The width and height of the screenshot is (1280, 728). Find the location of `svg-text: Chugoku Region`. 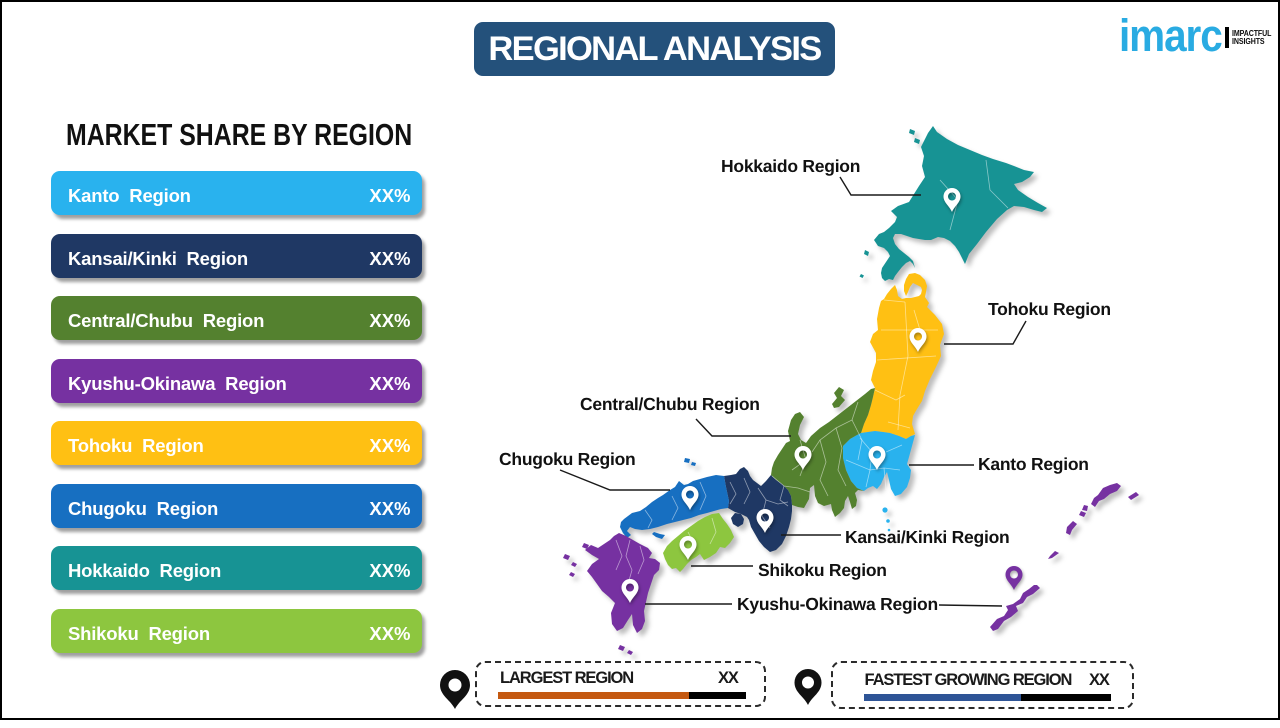

svg-text: Chugoku Region is located at coordinates (567, 459).